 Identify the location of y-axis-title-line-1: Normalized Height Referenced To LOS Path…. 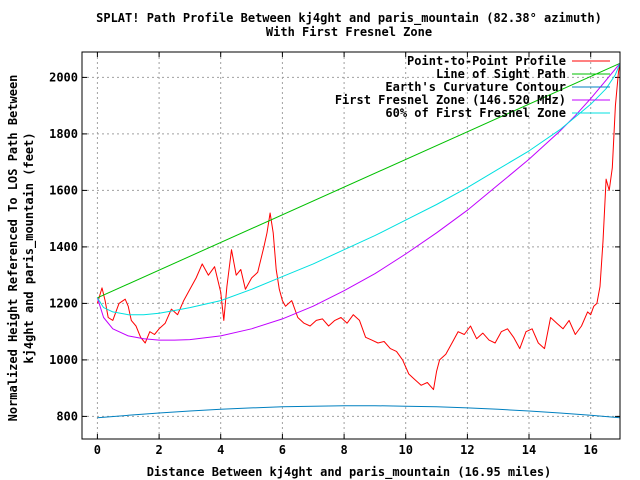
(13, 248).